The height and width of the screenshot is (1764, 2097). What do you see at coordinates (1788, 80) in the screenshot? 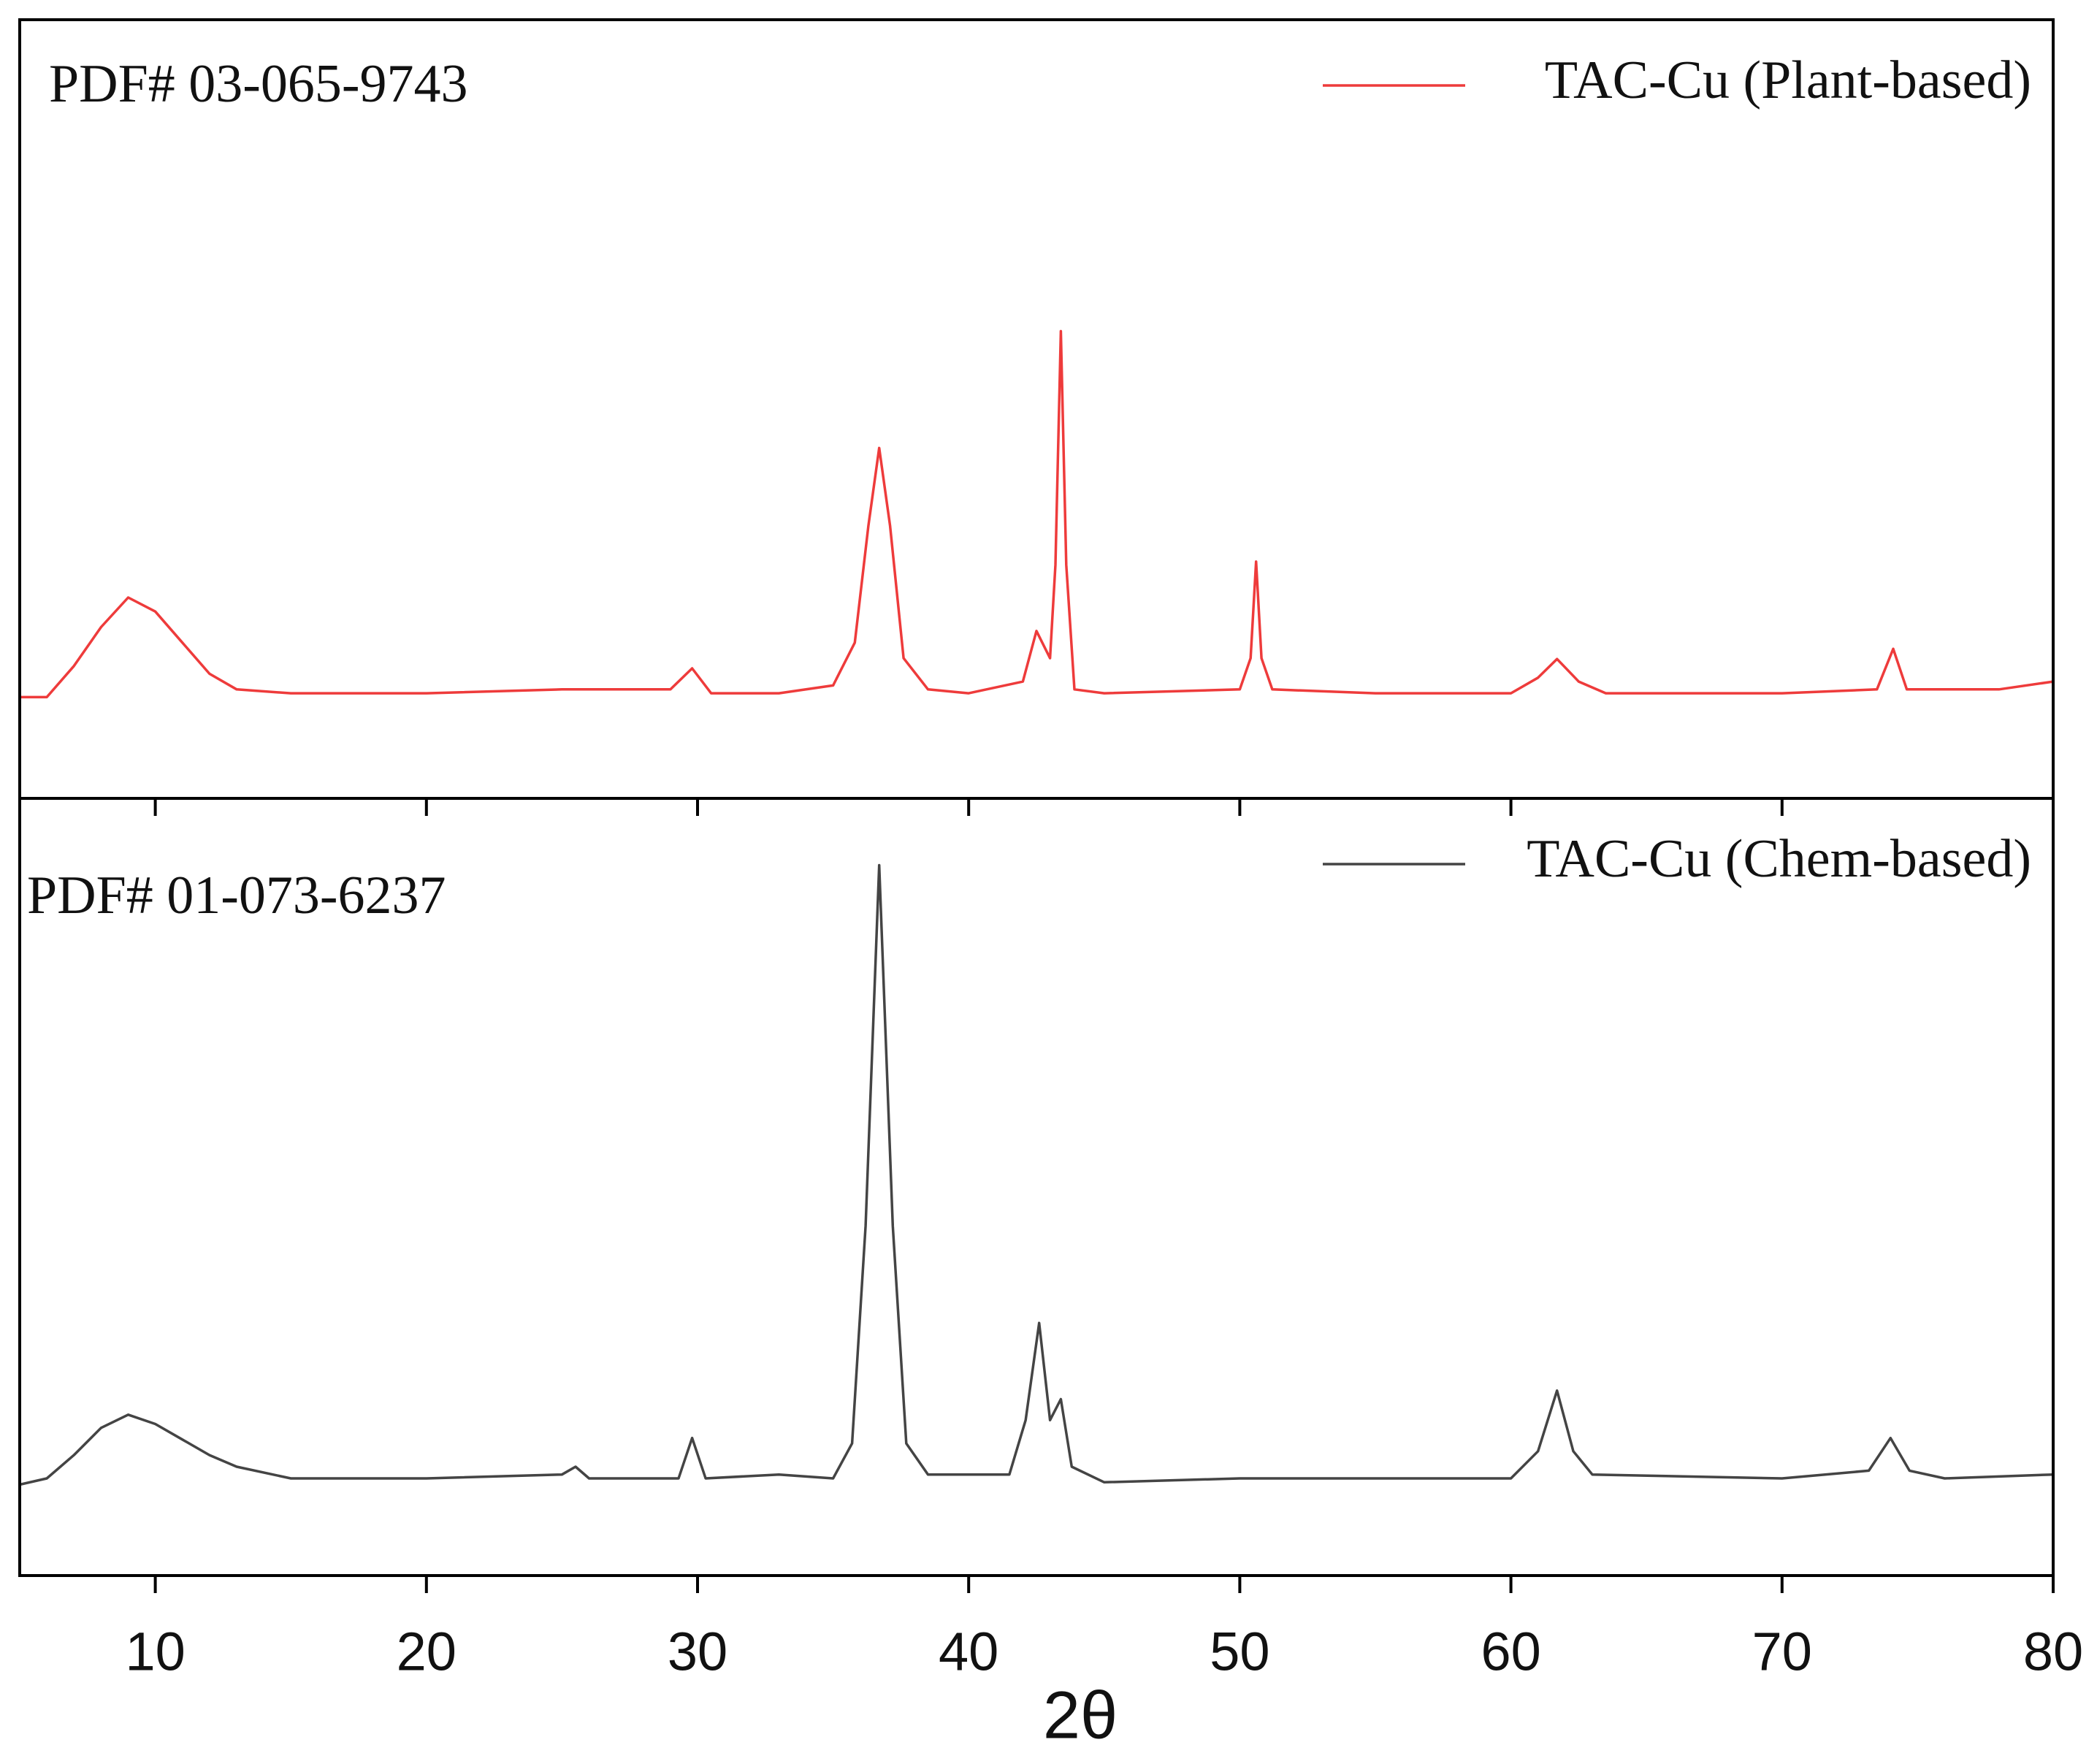
I see `legend-label: TAC-Cu (Plant-based)` at bounding box center [1788, 80].